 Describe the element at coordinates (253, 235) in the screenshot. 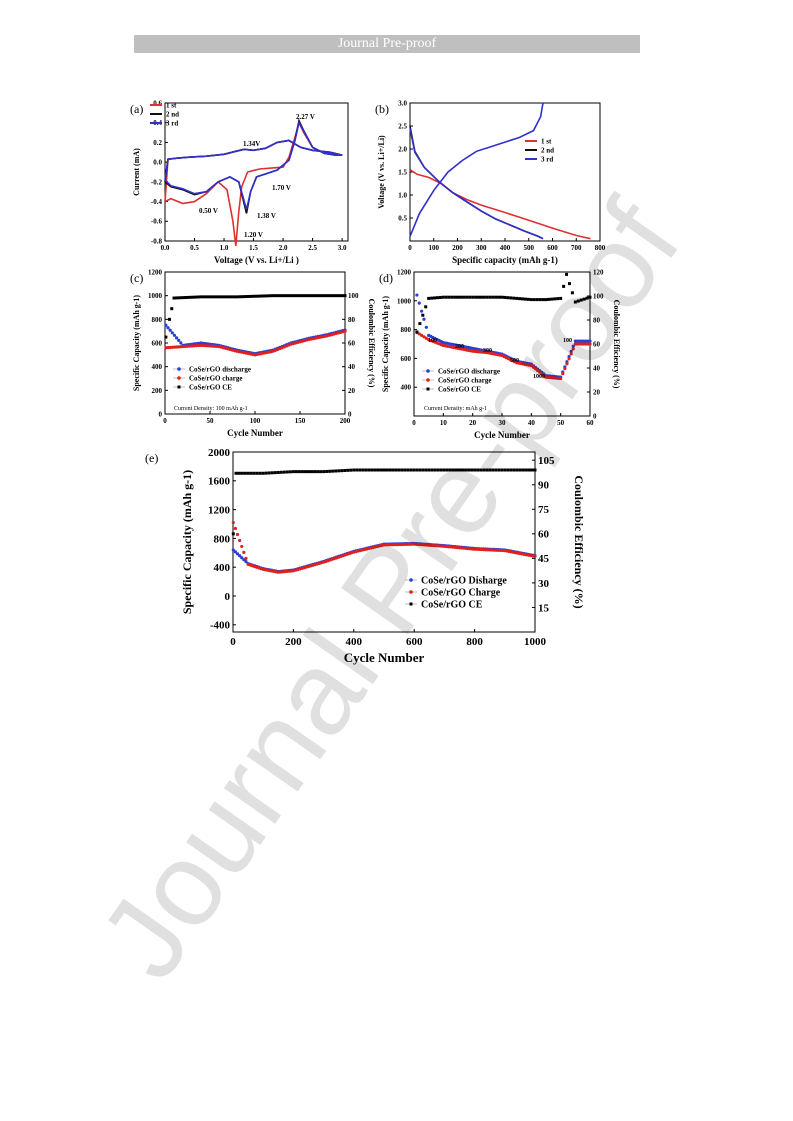

I see `peak-annotation: 1.20 V` at that location.